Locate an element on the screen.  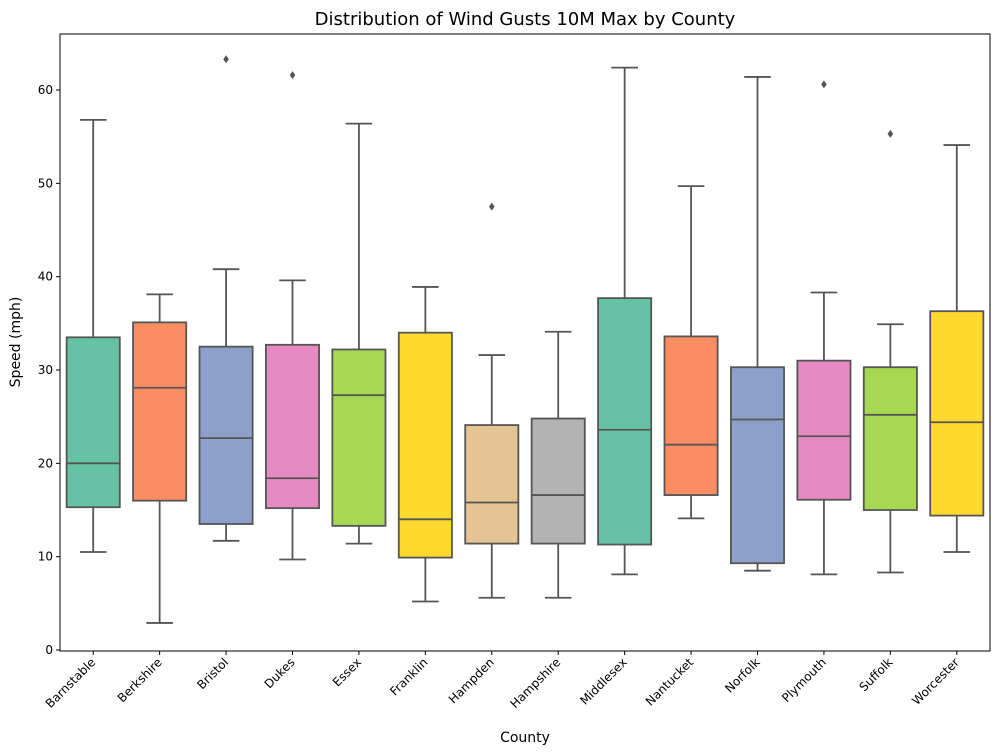
box-middlesex is located at coordinates (625, 321).